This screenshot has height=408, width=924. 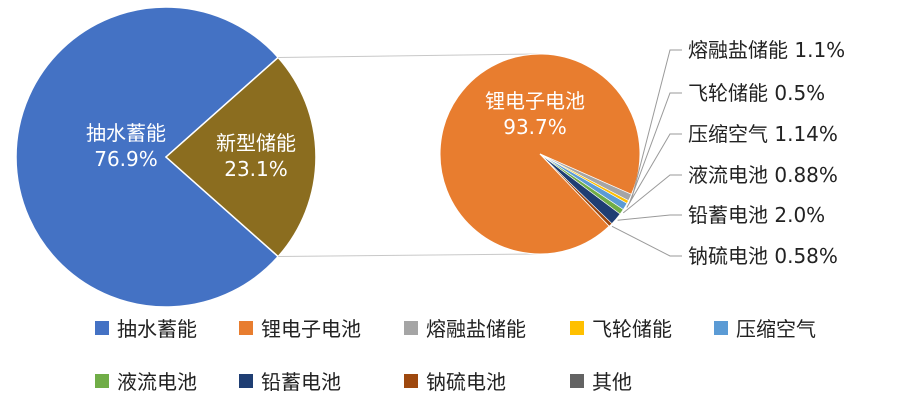 I want to click on label-lithium-name: 锂电子电池, so click(x=535, y=101).